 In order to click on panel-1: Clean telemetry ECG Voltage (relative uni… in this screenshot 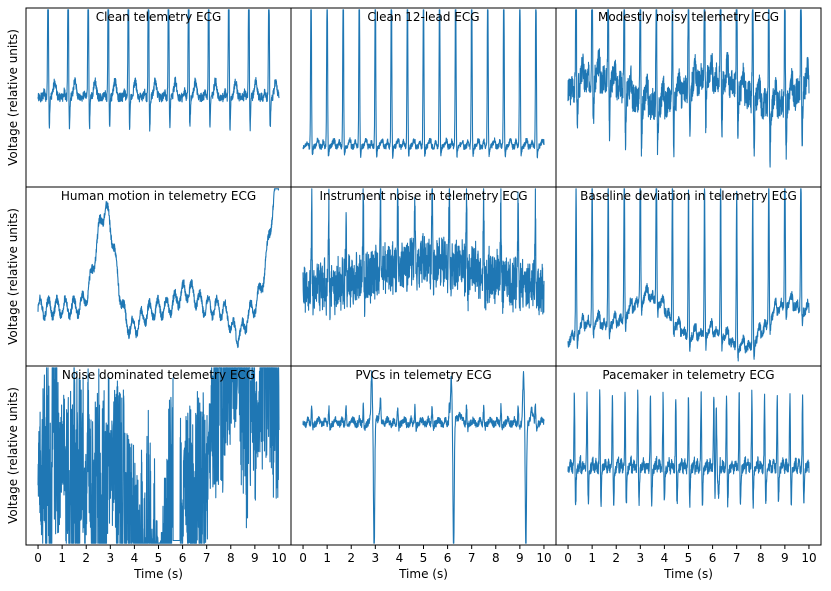, I will do `click(149, 97)`.